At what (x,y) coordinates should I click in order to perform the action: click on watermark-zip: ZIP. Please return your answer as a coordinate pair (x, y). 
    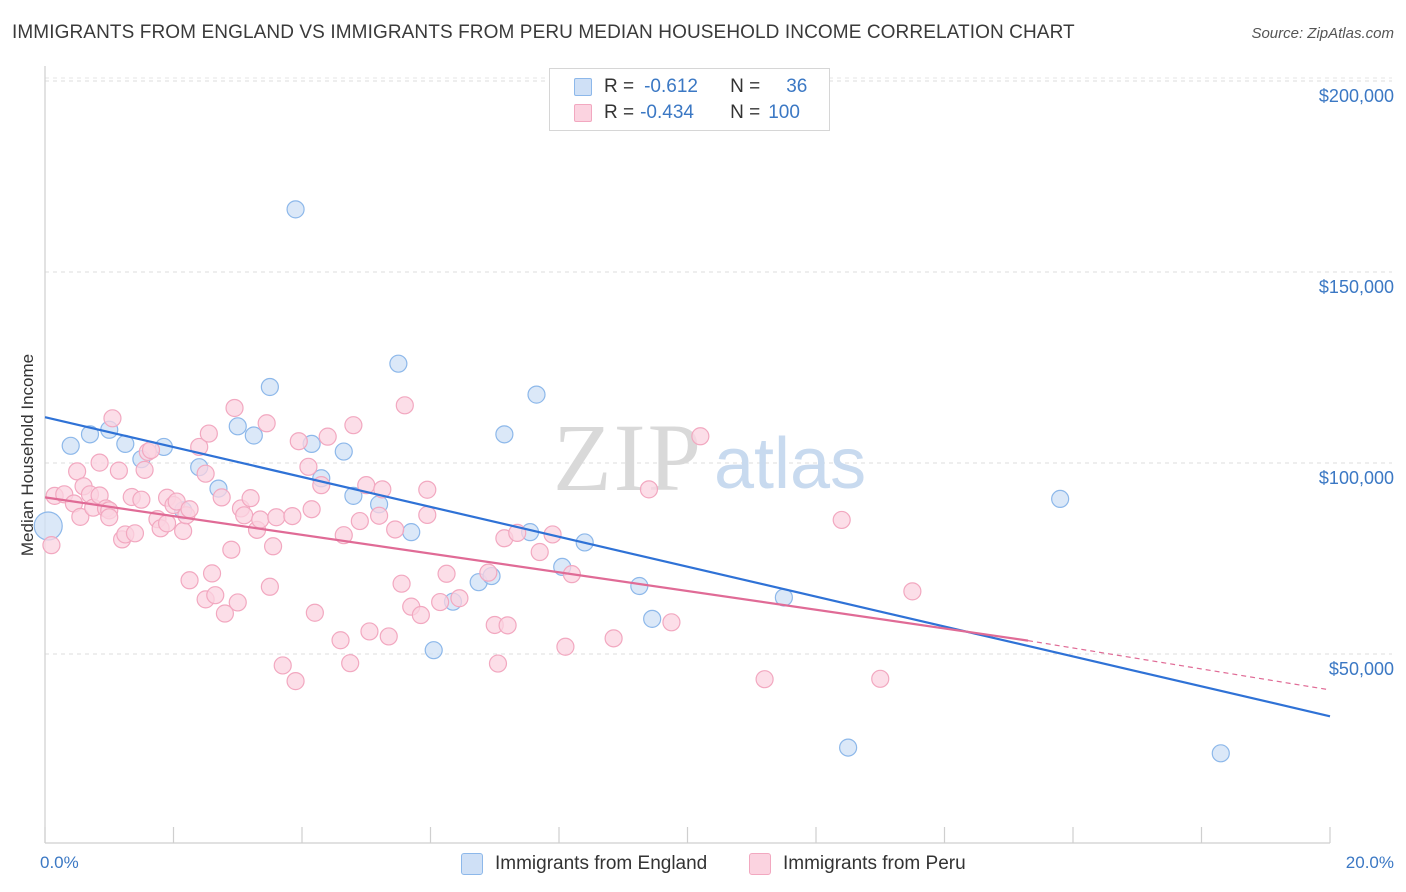
    Looking at the image, I should click on (628, 457).